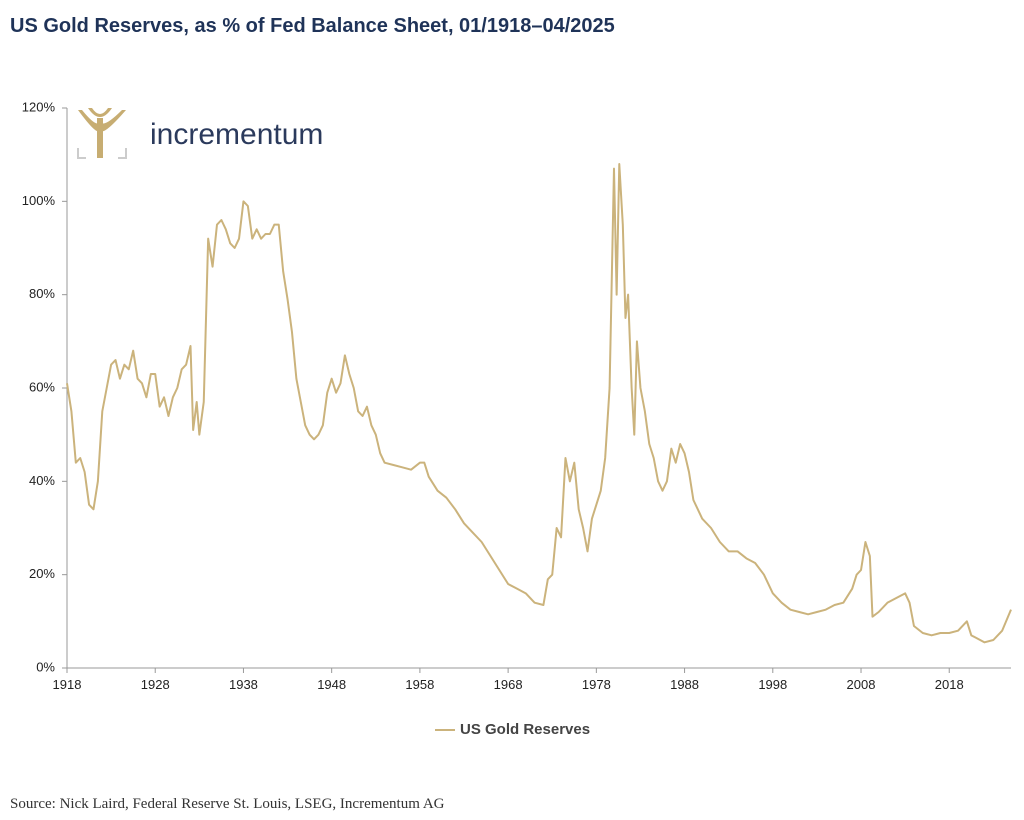 This screenshot has height=820, width=1024. What do you see at coordinates (67, 684) in the screenshot?
I see `x-tick-label: 1918` at bounding box center [67, 684].